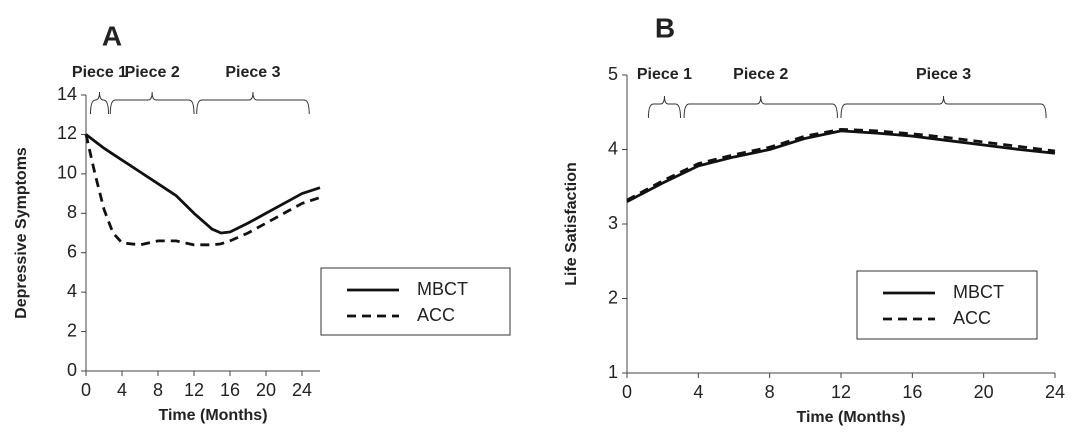  I want to click on y-axis-title: Depressive Symptoms, so click(21, 233).